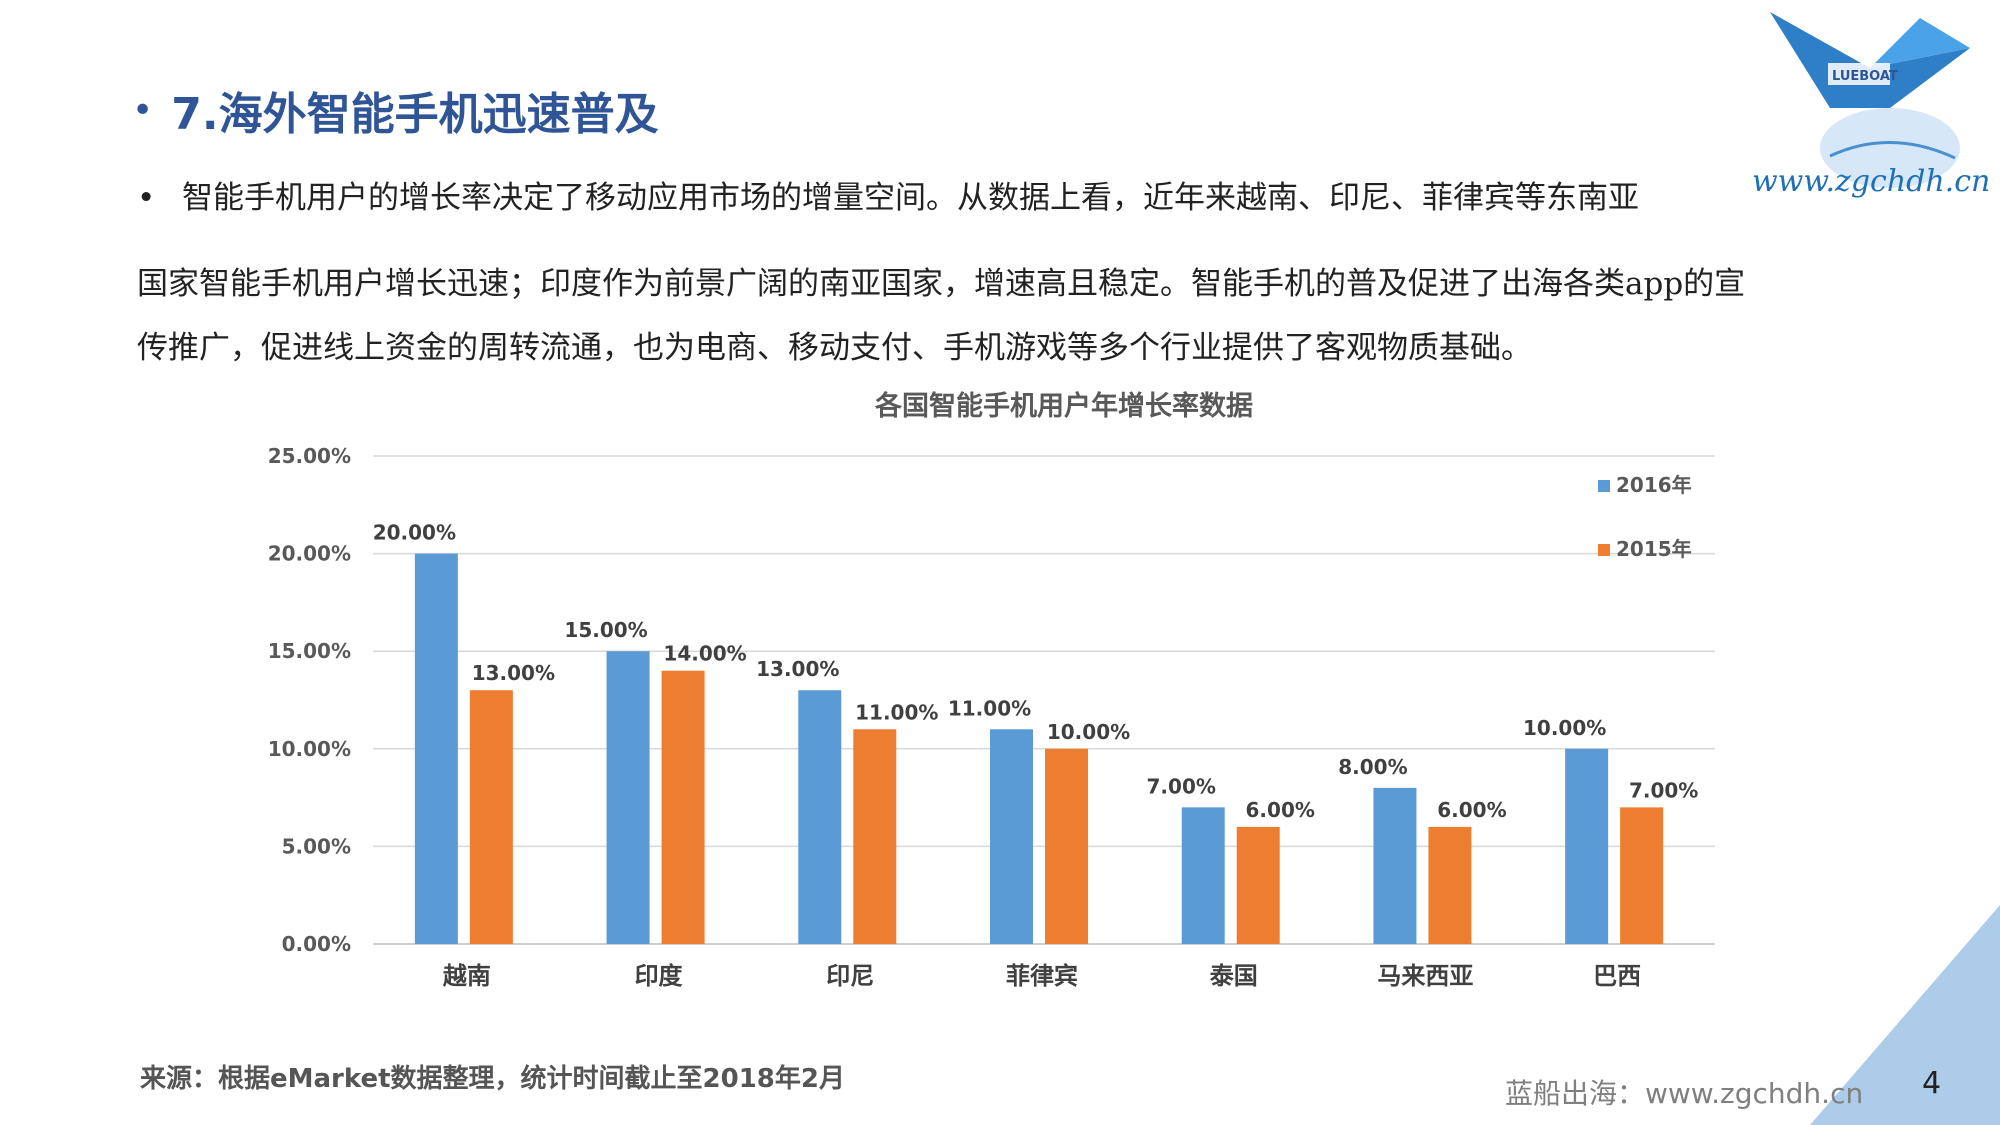 This screenshot has width=2000, height=1125. I want to click on x-tick-label: 巴西, so click(1617, 976).